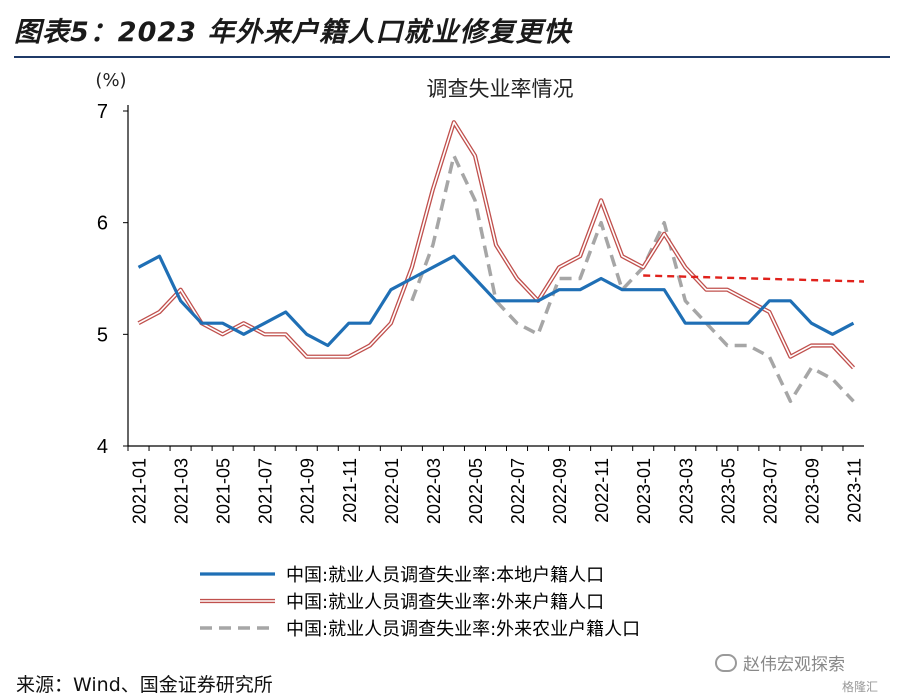 The width and height of the screenshot is (902, 700). Describe the element at coordinates (392, 491) in the screenshot. I see `x-tick-label: 2022-01` at that location.